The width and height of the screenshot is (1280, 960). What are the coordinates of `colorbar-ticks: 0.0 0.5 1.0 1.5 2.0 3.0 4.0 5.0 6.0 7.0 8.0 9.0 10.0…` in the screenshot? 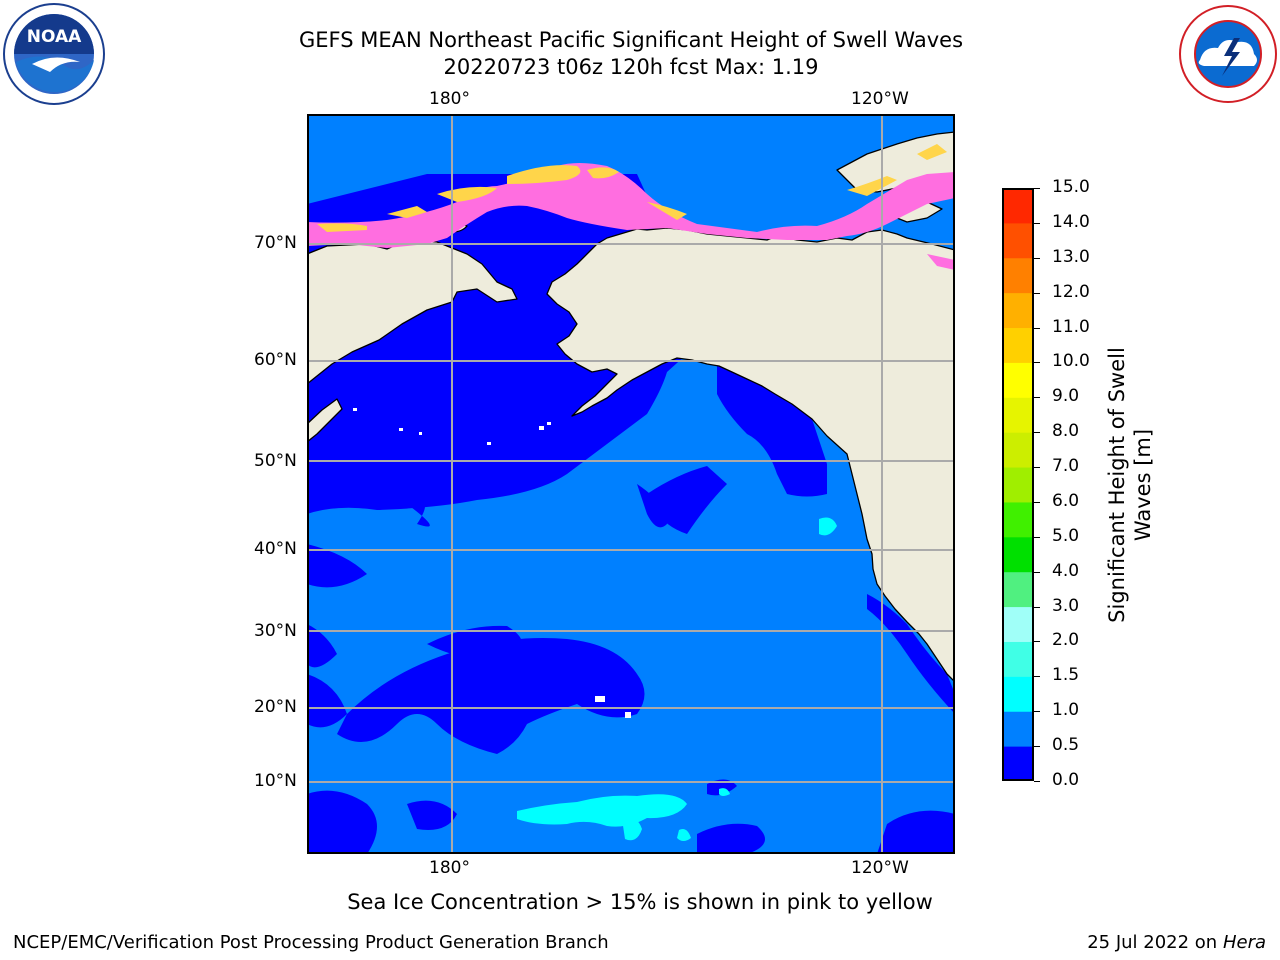 It's located at (1069, 480).